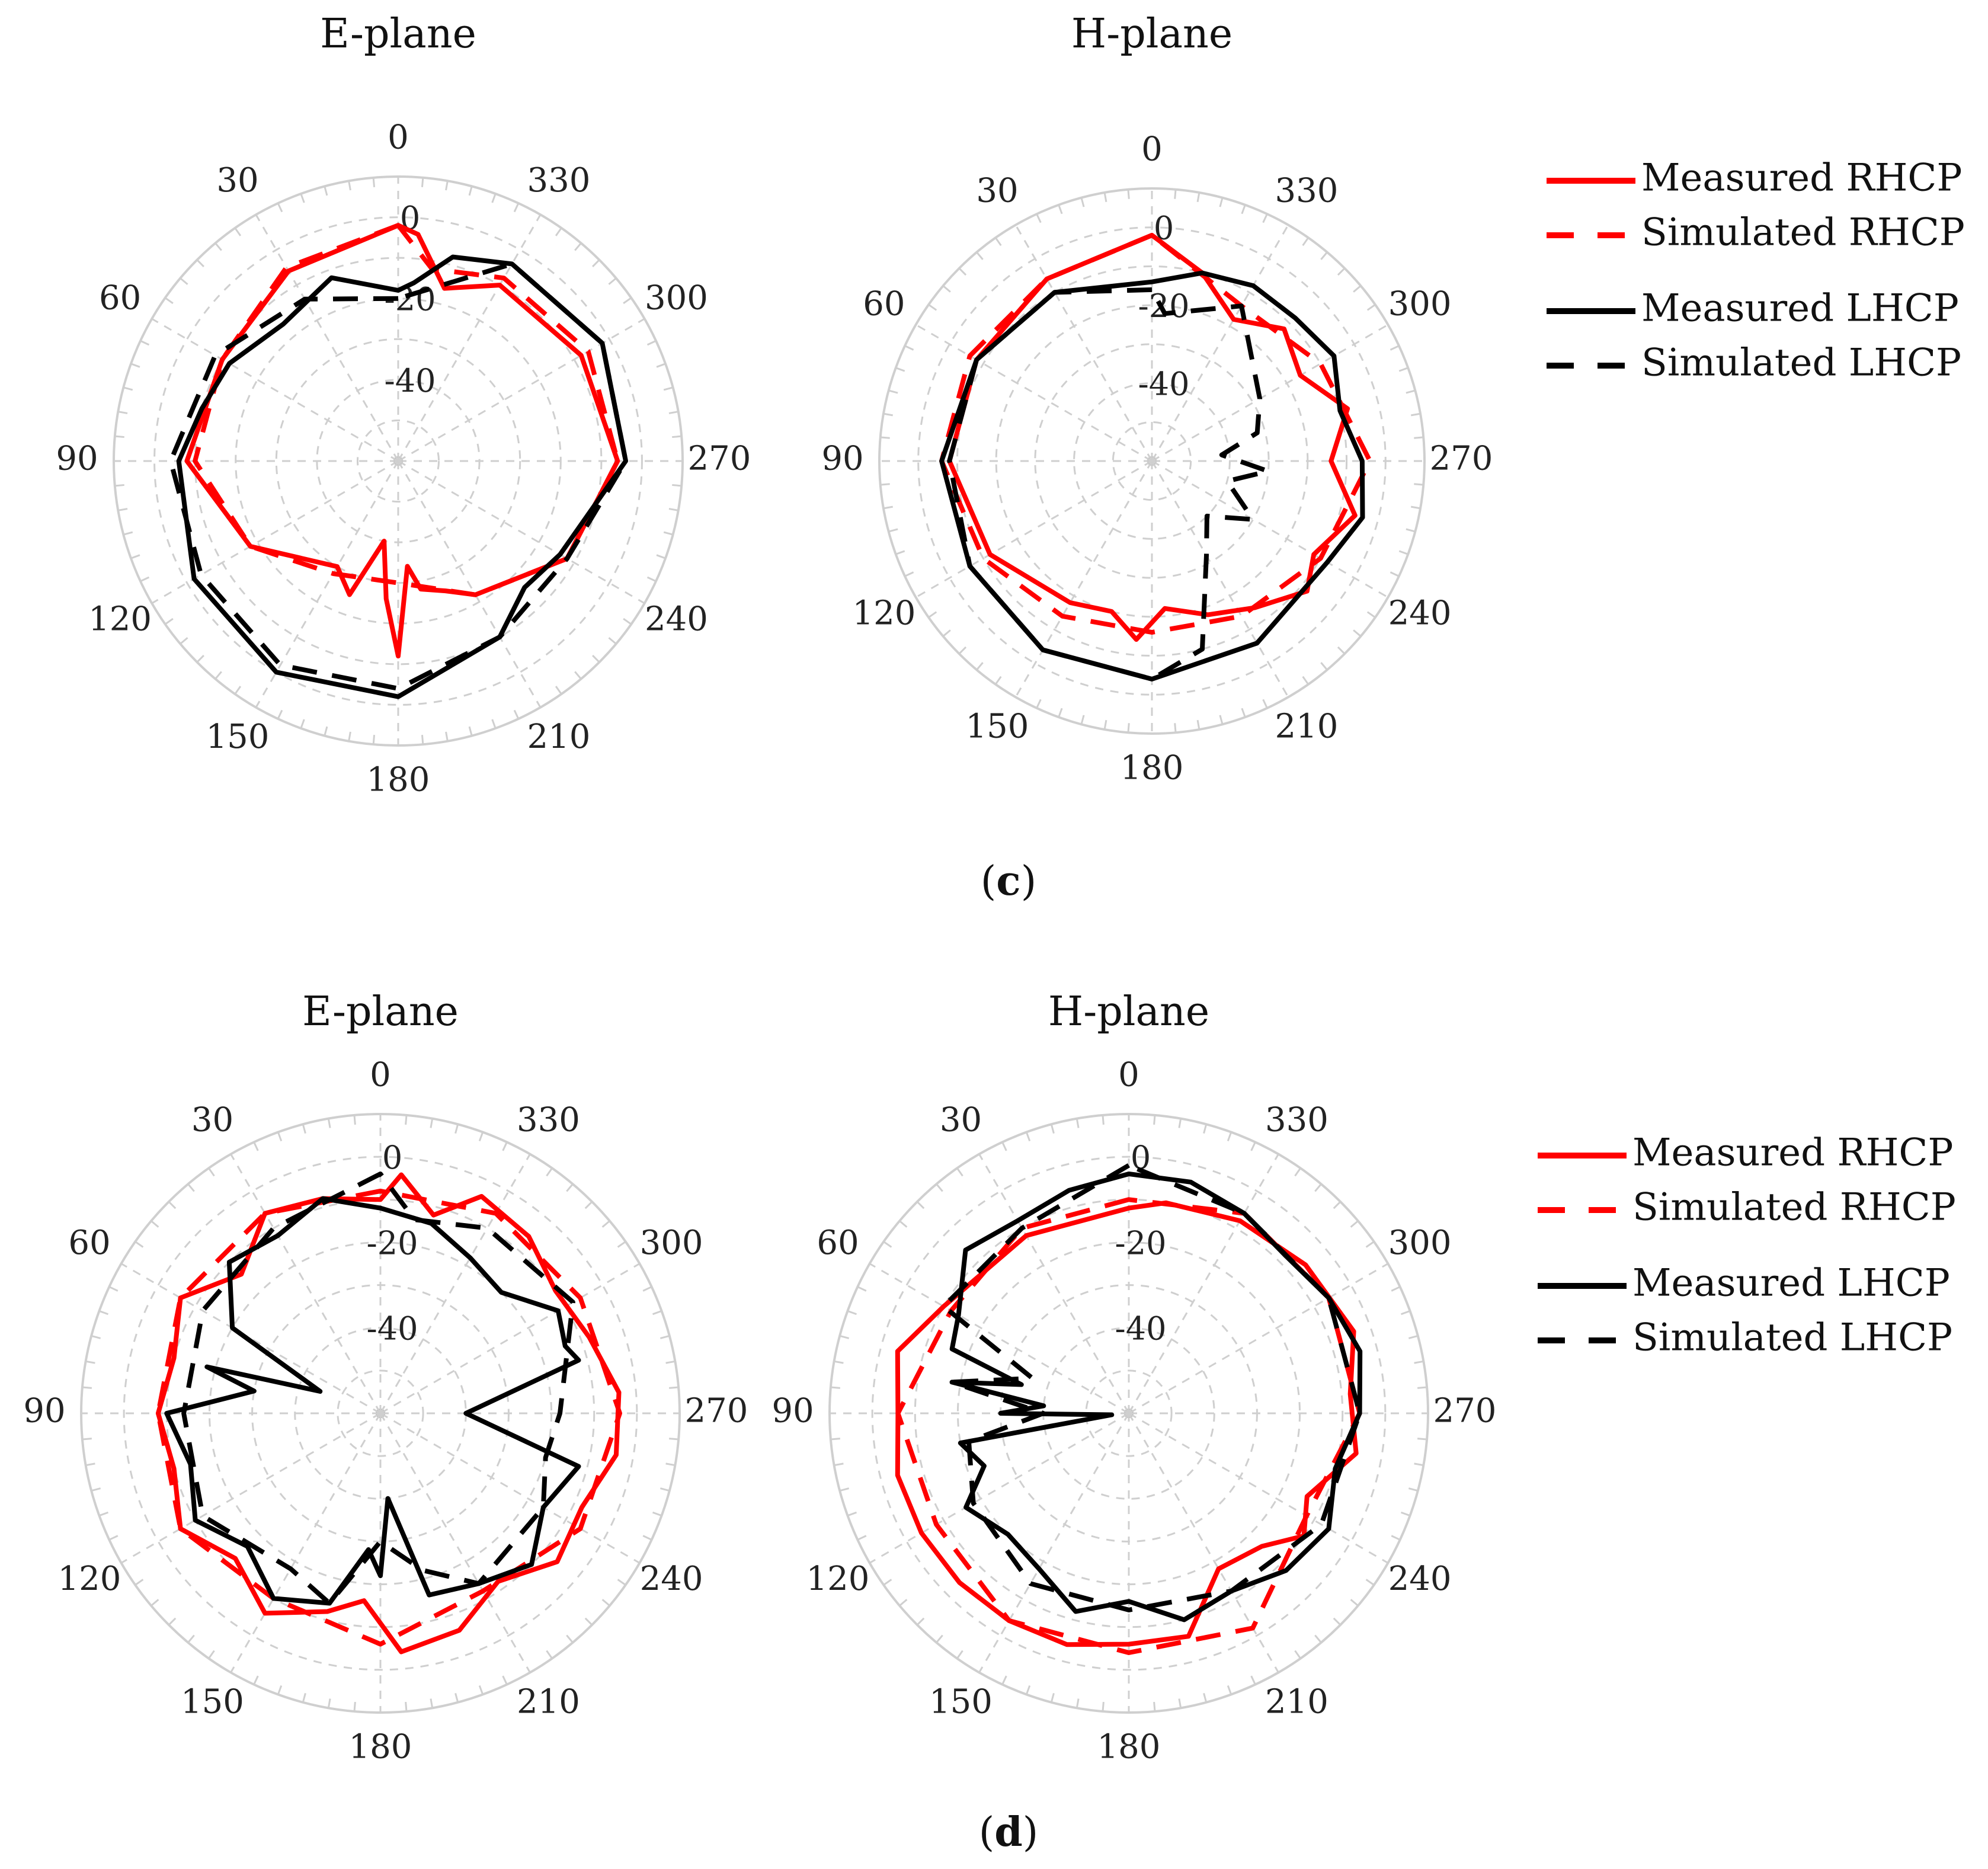 Image resolution: width=1988 pixels, height=1869 pixels. What do you see at coordinates (884, 305) in the screenshot?
I see `angle-tick-label: 60` at bounding box center [884, 305].